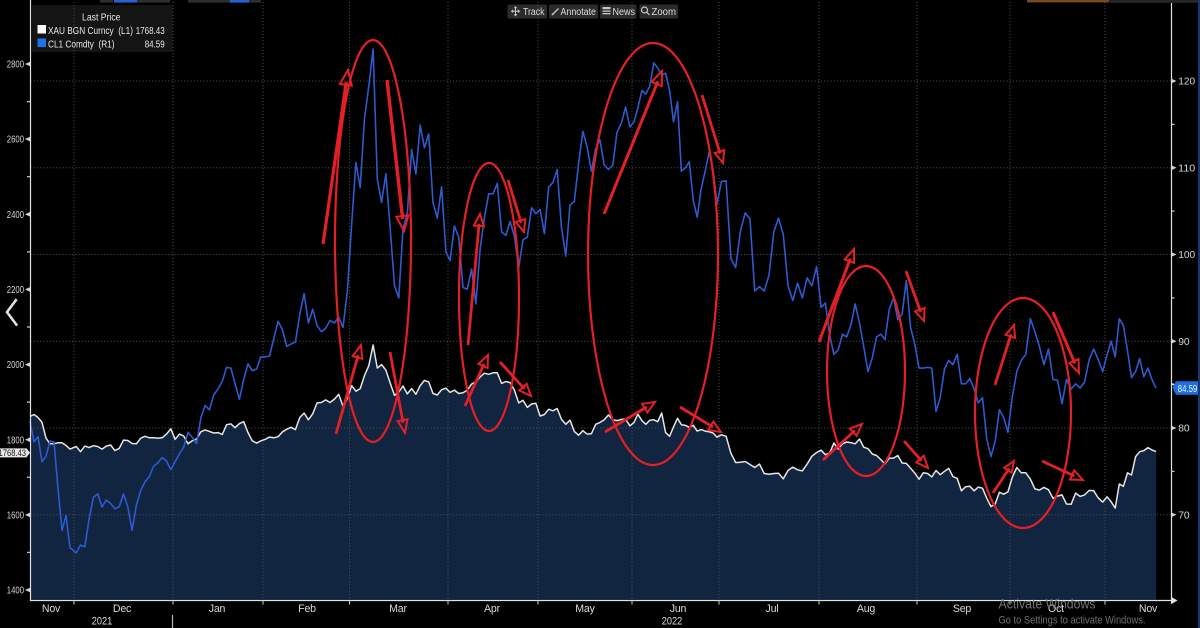 The height and width of the screenshot is (628, 1200). I want to click on svg-text: CL1 Comdty (R1), so click(81, 44).